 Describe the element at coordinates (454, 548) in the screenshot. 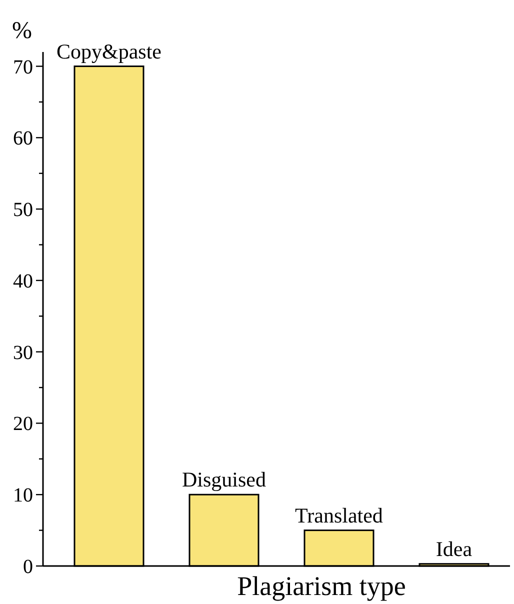

I see `x-tick-label: Idea` at that location.